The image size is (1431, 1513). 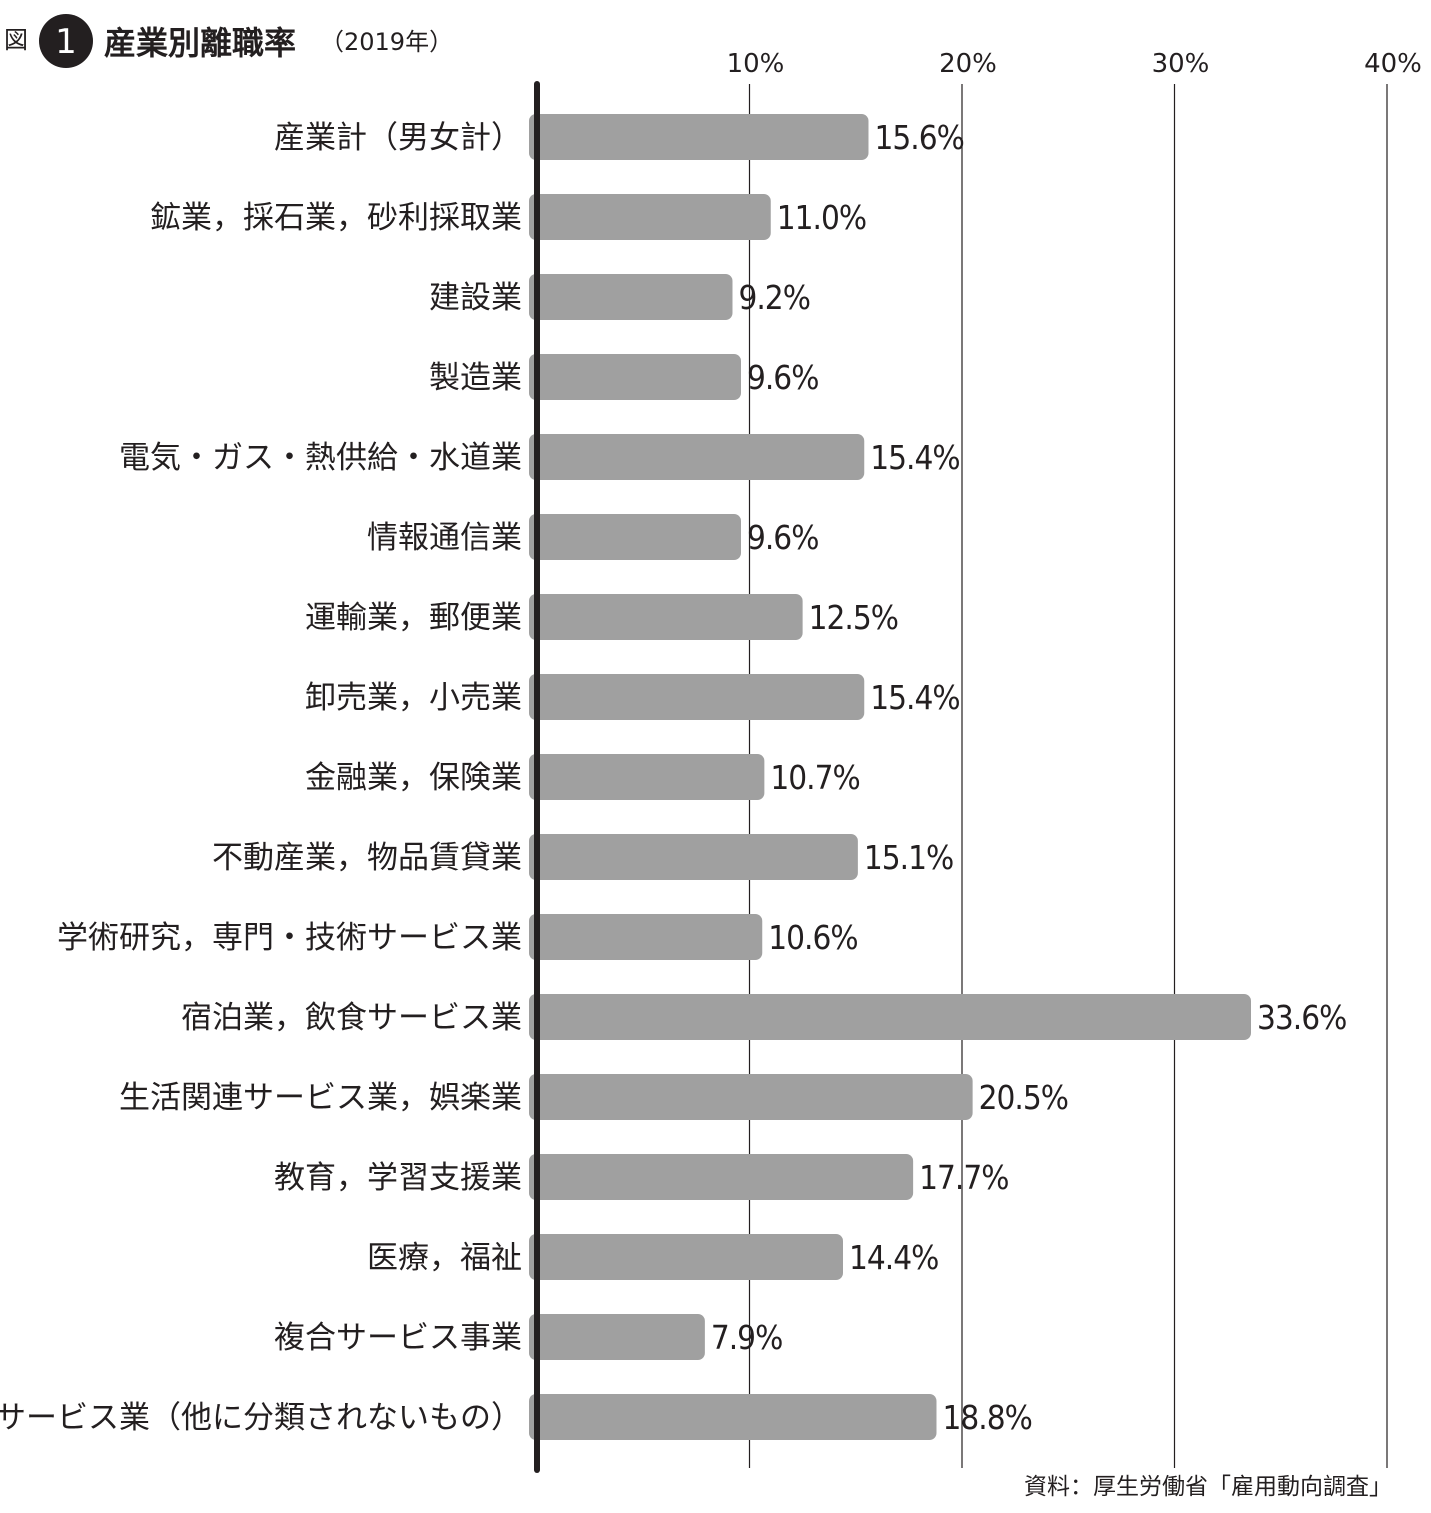 I want to click on x-tick-label: 20%, so click(x=968, y=64).